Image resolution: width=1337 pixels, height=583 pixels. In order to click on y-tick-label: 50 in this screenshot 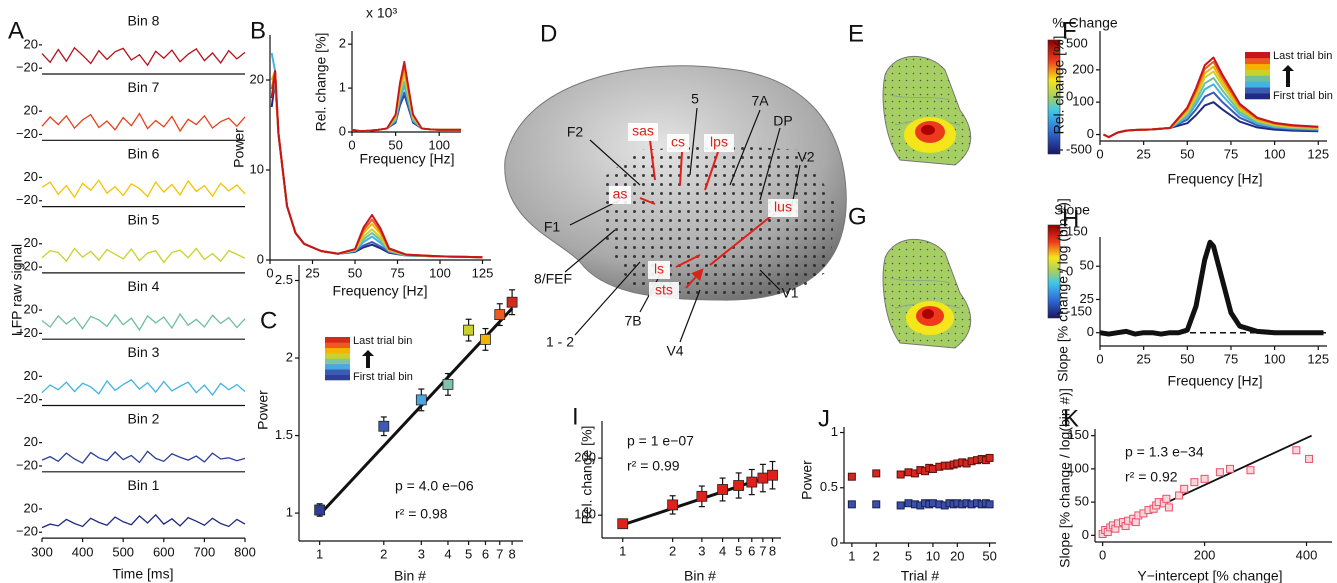, I will do `click(1087, 265)`.